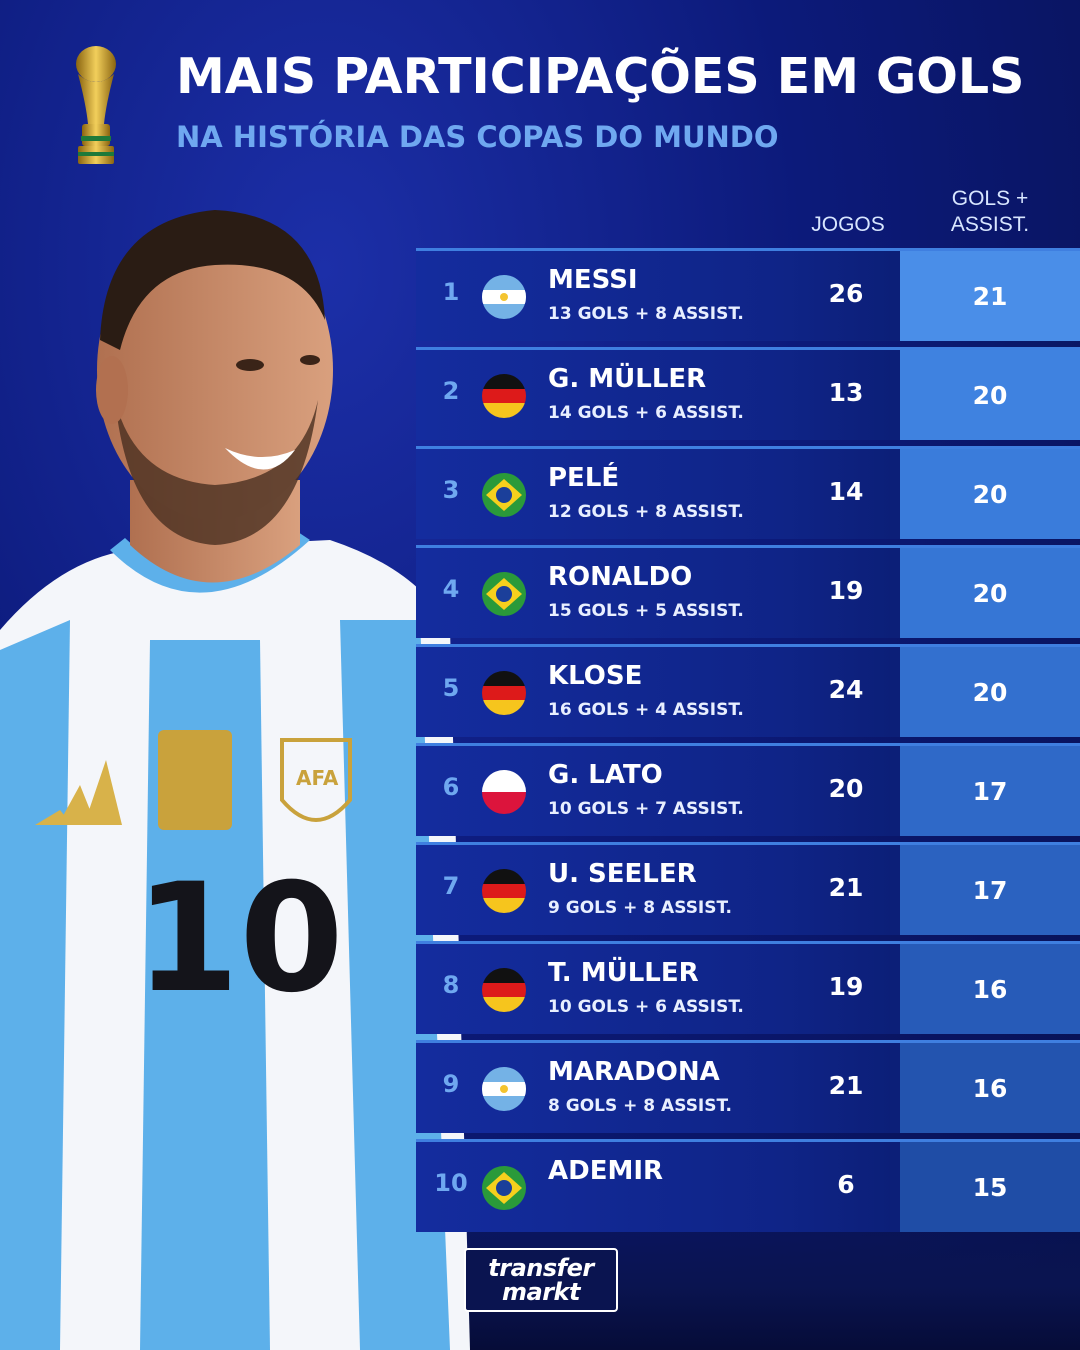  What do you see at coordinates (748, 987) in the screenshot?
I see `table-row: 8 T. MÜLLER 10 GOLS + 6 ASSIST. 19 16` at bounding box center [748, 987].